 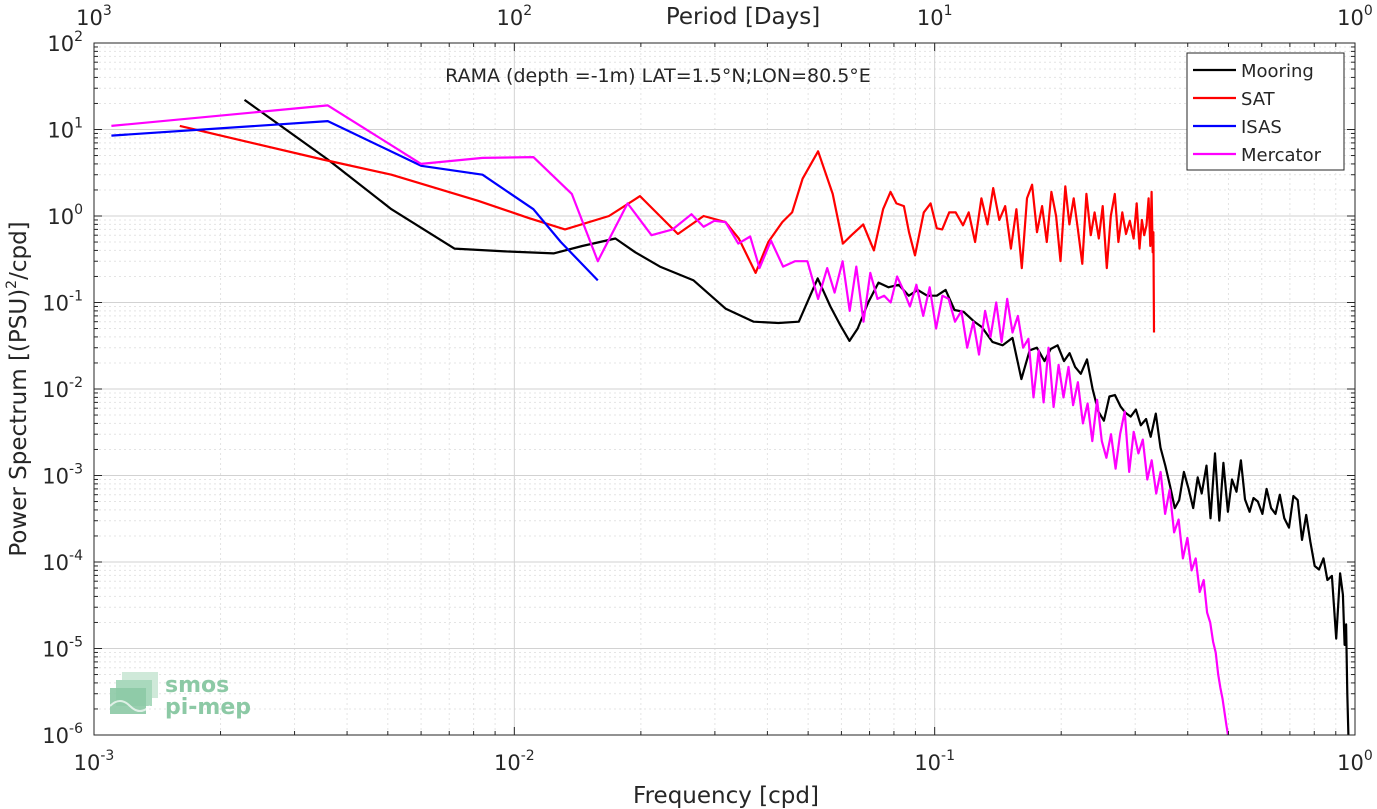 I want to click on y-tick-label: 10², so click(x=65, y=42).